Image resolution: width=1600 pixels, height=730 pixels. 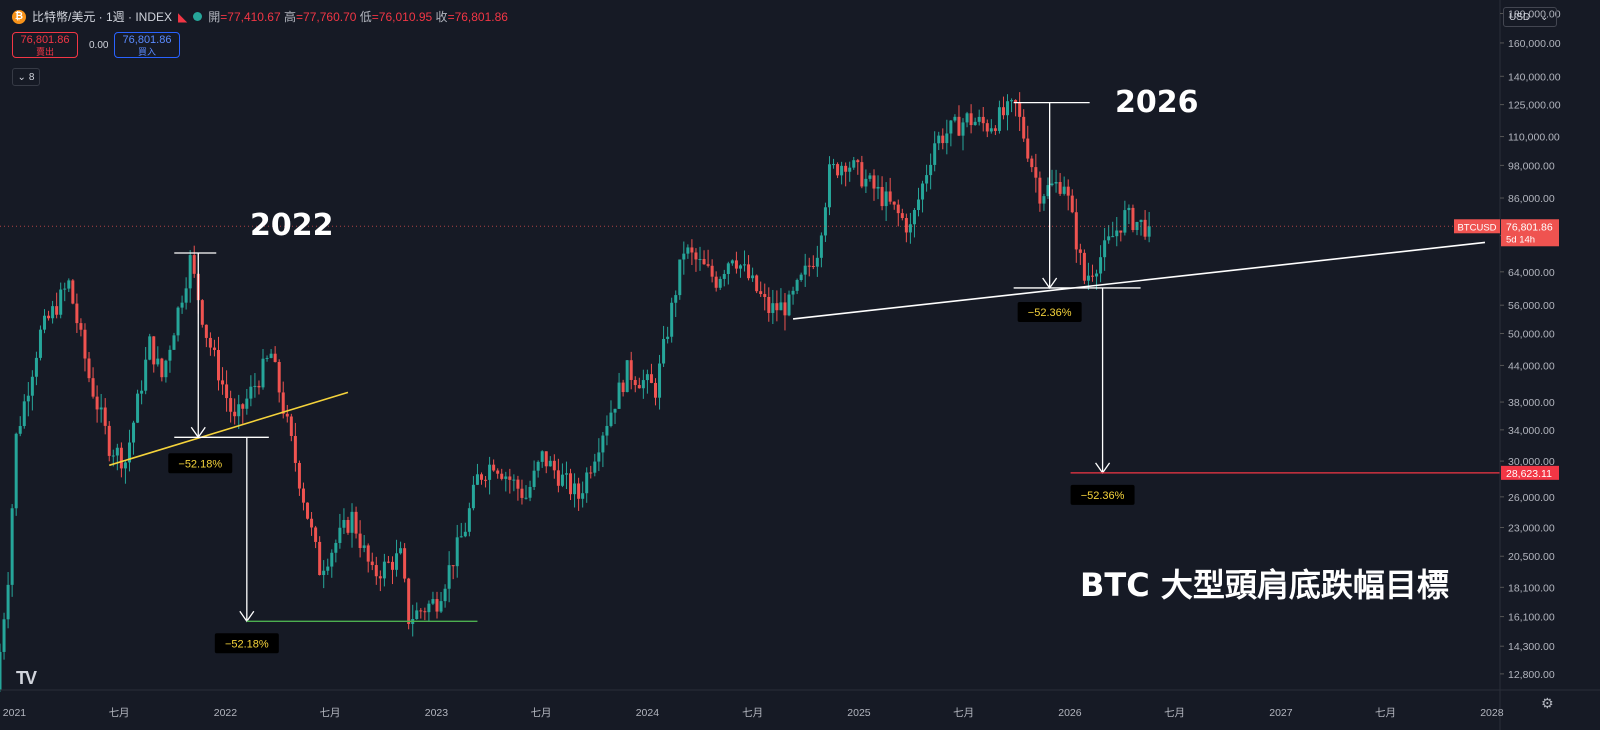 I want to click on y-tick-label: 18,100.00, so click(x=1531, y=588).